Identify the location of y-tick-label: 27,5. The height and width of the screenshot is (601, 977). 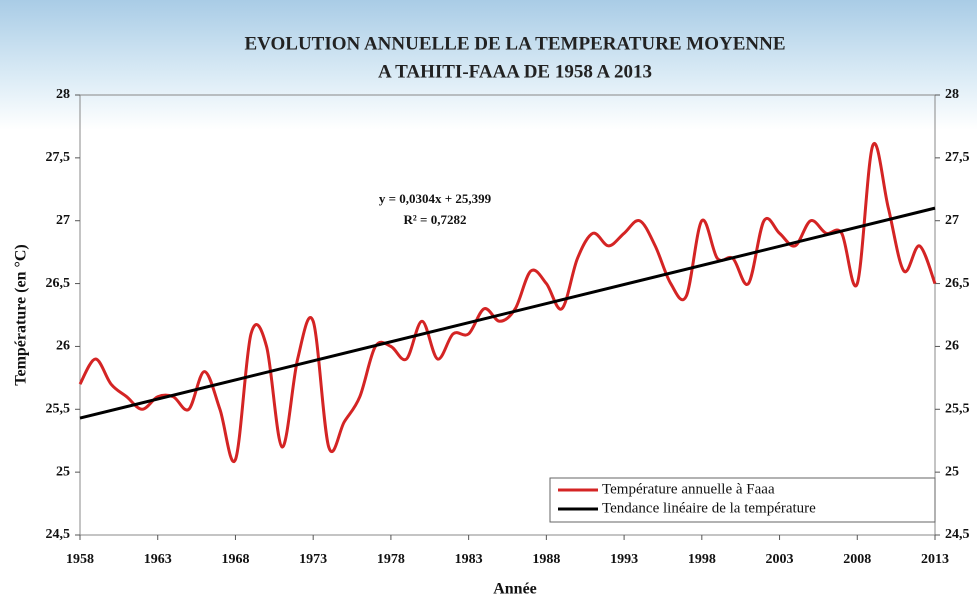
(58, 157).